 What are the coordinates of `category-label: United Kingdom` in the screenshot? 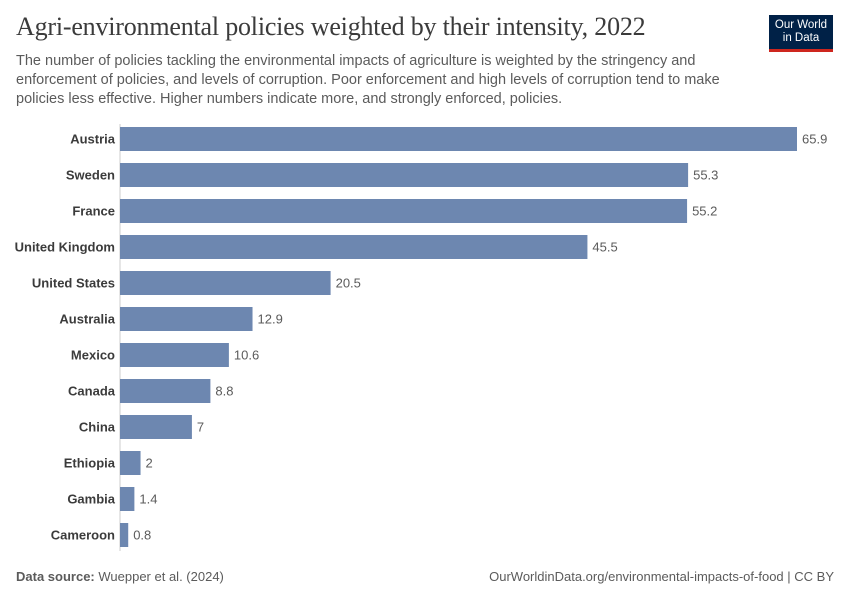 It's located at (65, 247).